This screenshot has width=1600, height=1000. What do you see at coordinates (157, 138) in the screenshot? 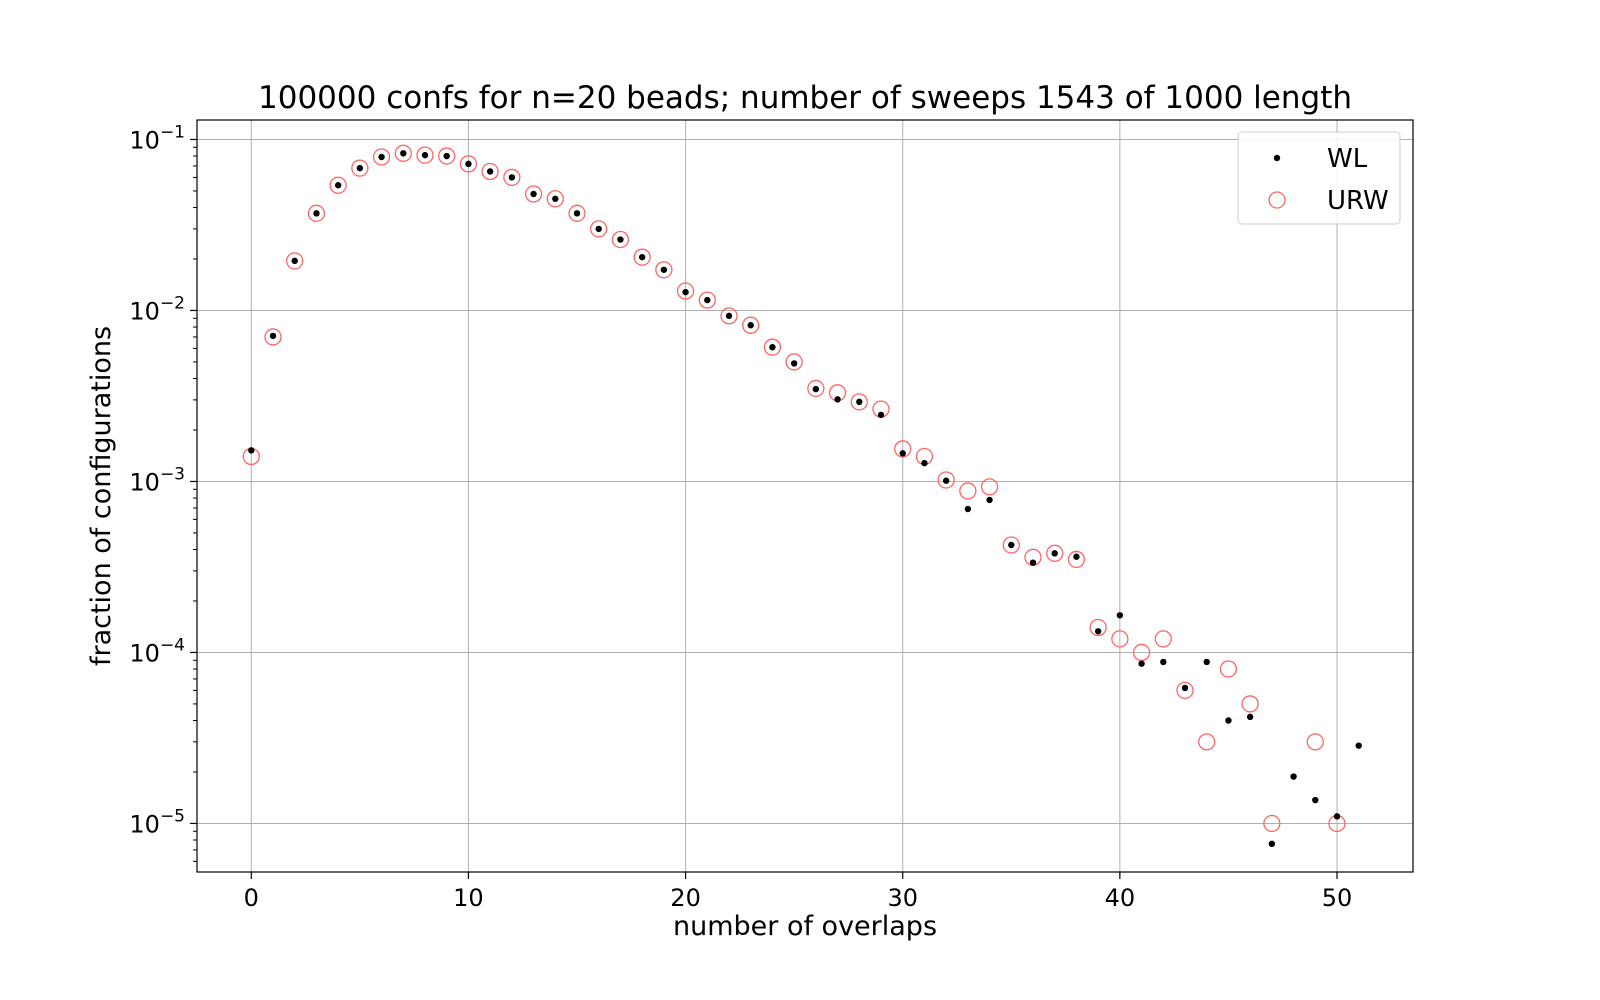
I see `y-tick-label: 10⁻¹` at bounding box center [157, 138].